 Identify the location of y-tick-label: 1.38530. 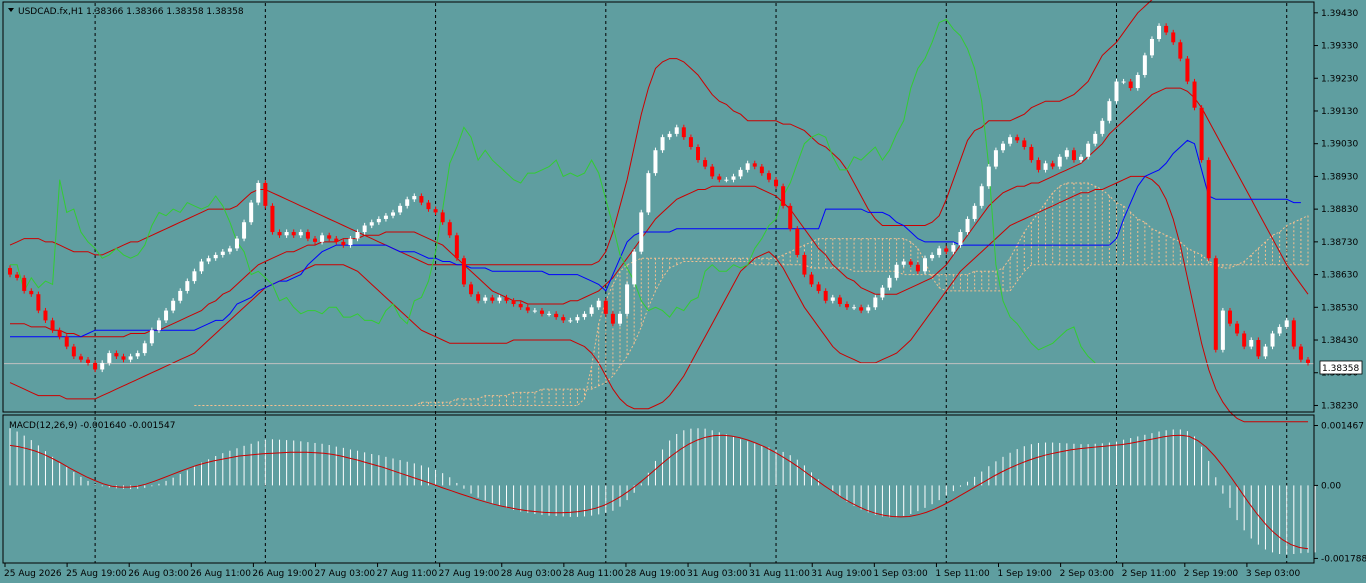
(1339, 308).